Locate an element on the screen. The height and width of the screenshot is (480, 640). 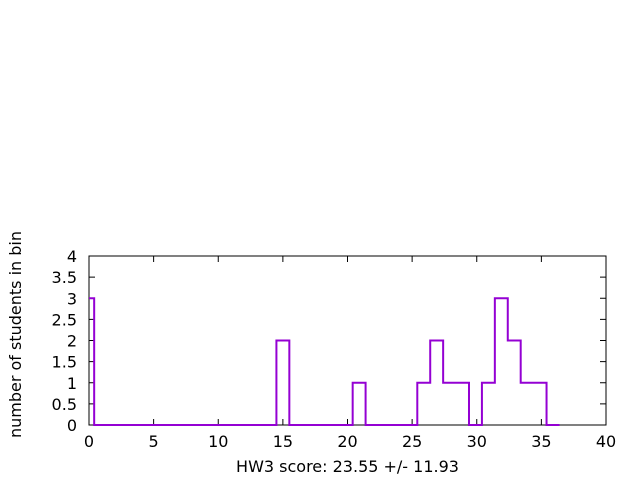
x-tick-label: 35 is located at coordinates (541, 441).